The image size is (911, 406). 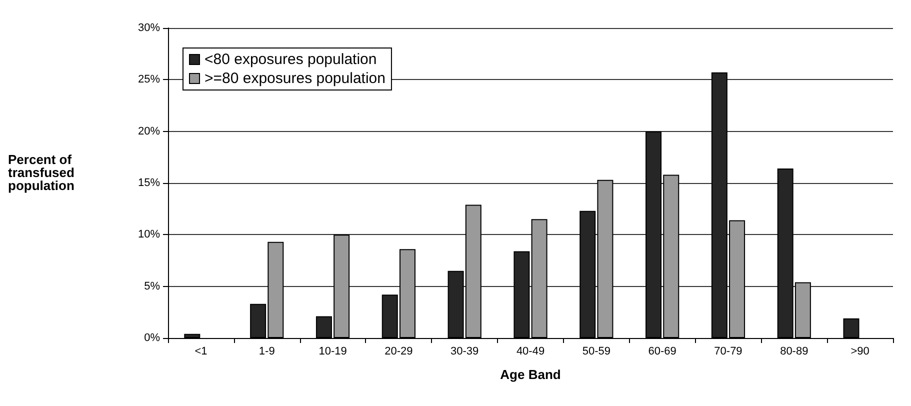 I want to click on x-tick-label: 80-89, so click(x=794, y=352).